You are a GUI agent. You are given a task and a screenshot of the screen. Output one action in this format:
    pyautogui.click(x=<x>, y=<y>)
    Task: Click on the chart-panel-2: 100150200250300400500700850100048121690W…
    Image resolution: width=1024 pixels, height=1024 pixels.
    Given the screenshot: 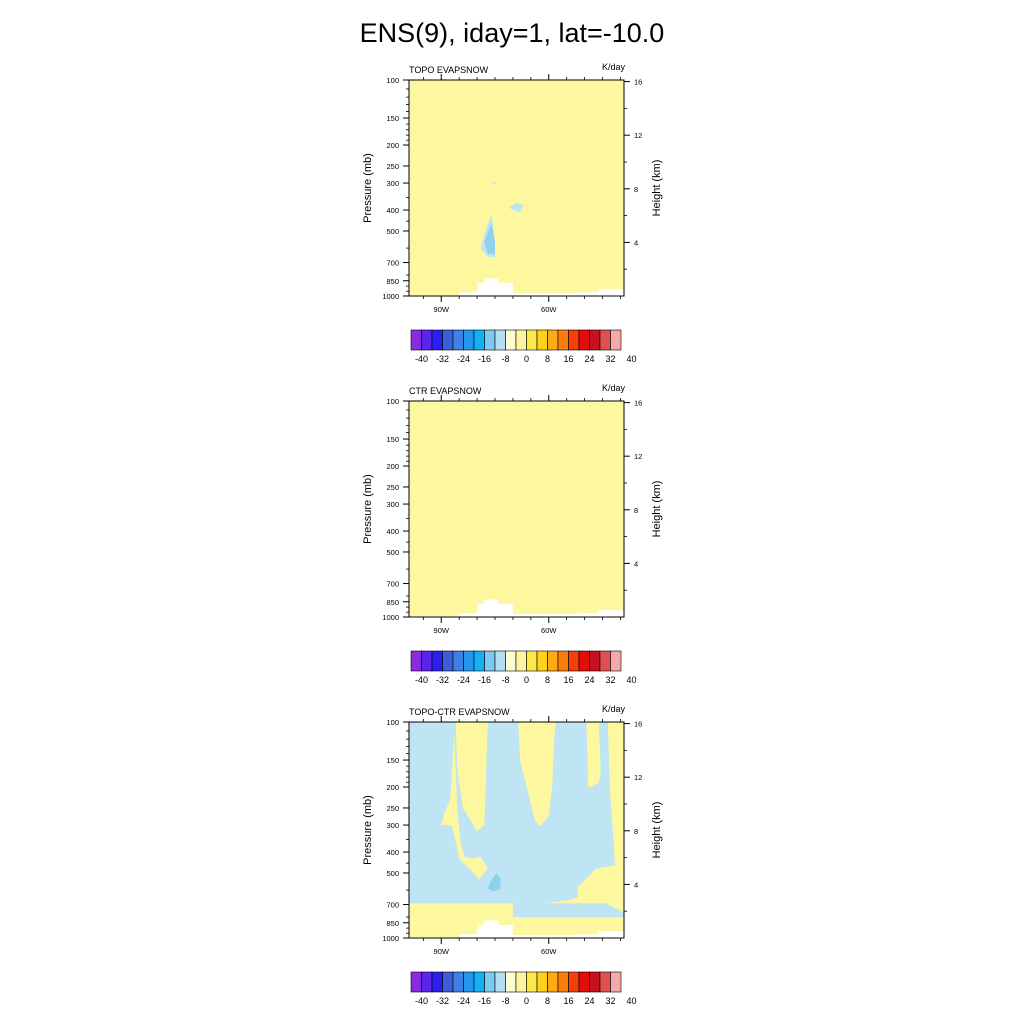 What is the action you would take?
    pyautogui.click(x=512, y=534)
    